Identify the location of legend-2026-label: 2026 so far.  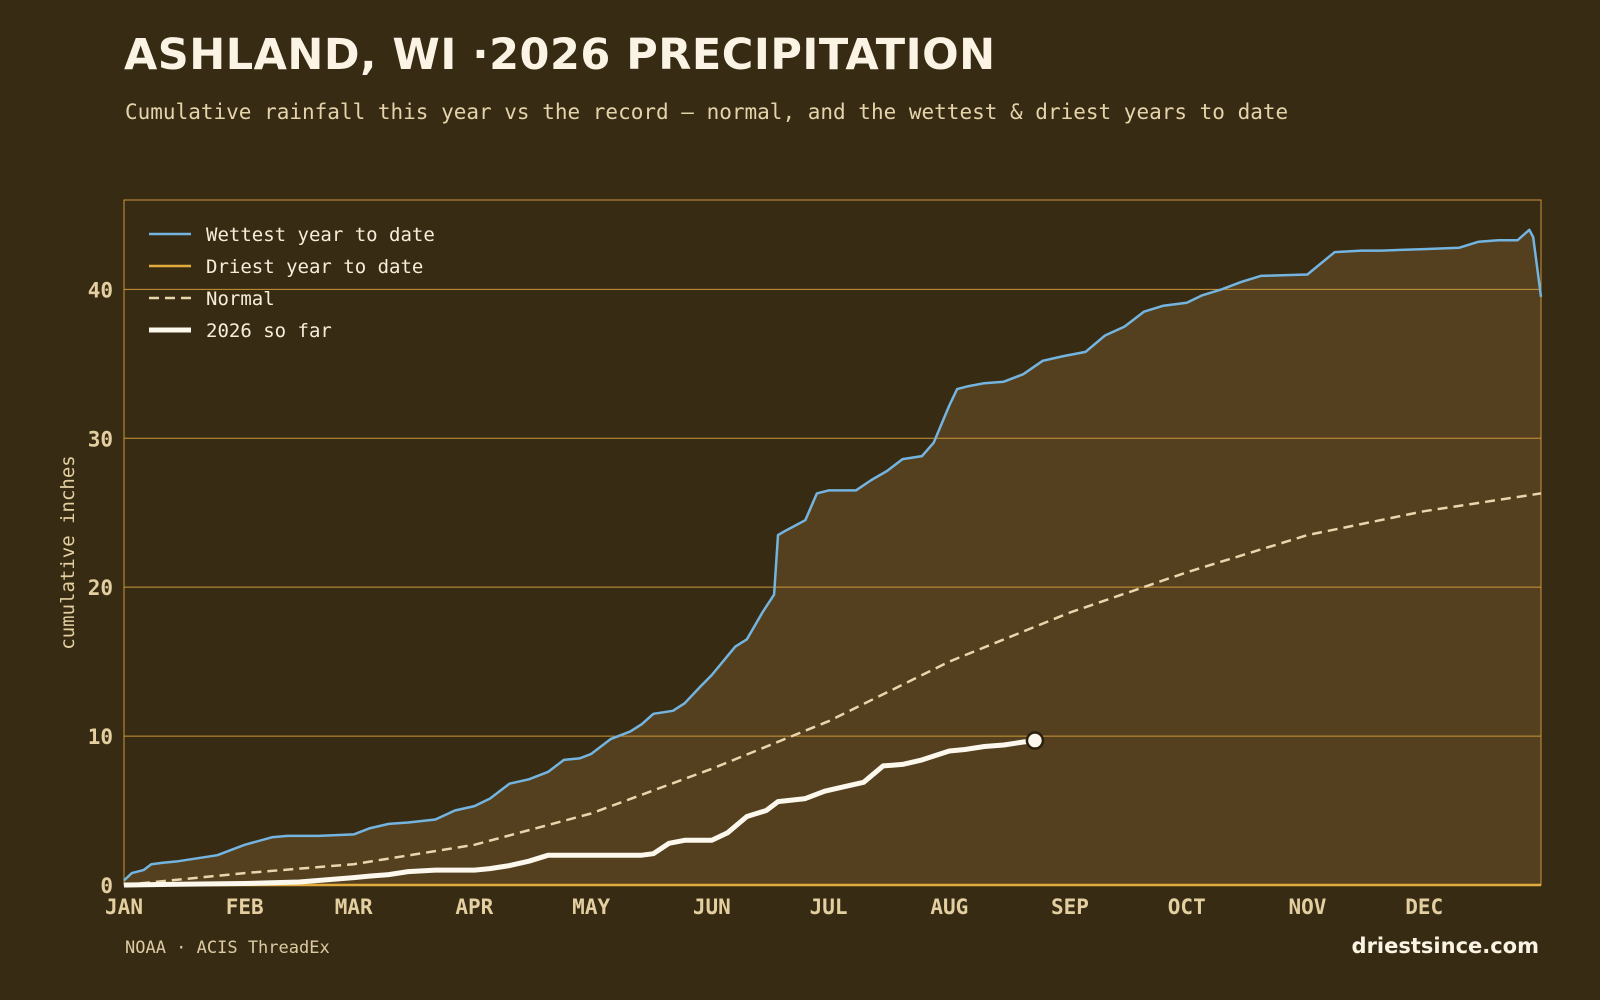
(269, 331).